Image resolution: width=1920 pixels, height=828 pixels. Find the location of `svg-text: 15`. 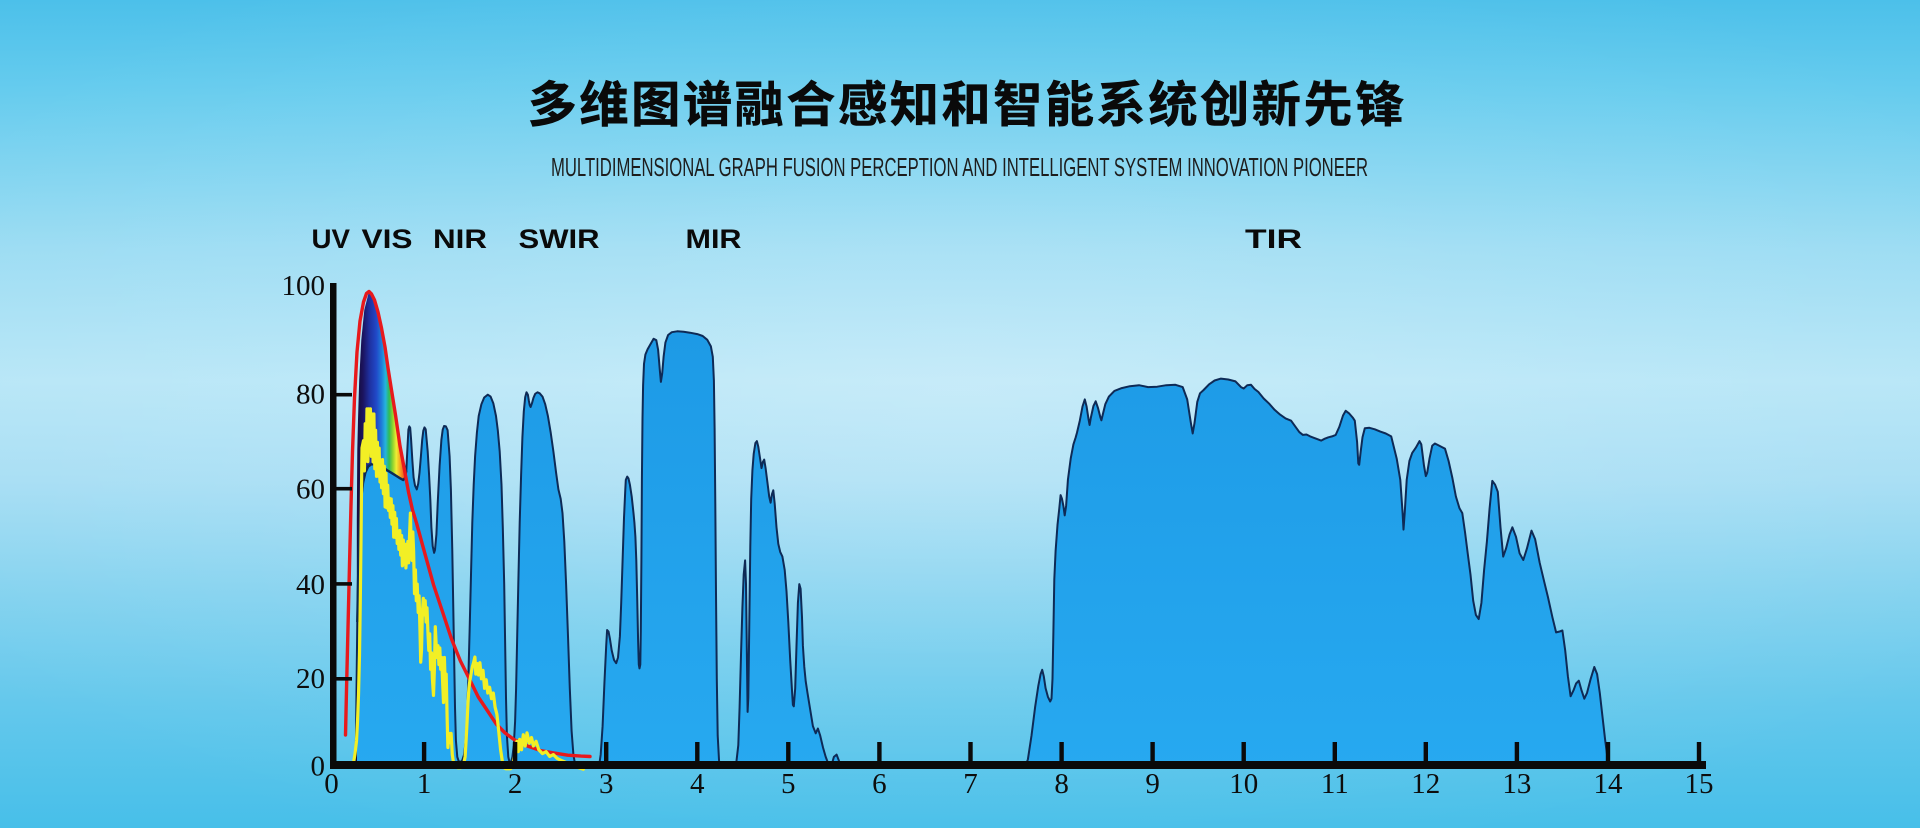

svg-text: 15 is located at coordinates (1699, 784).